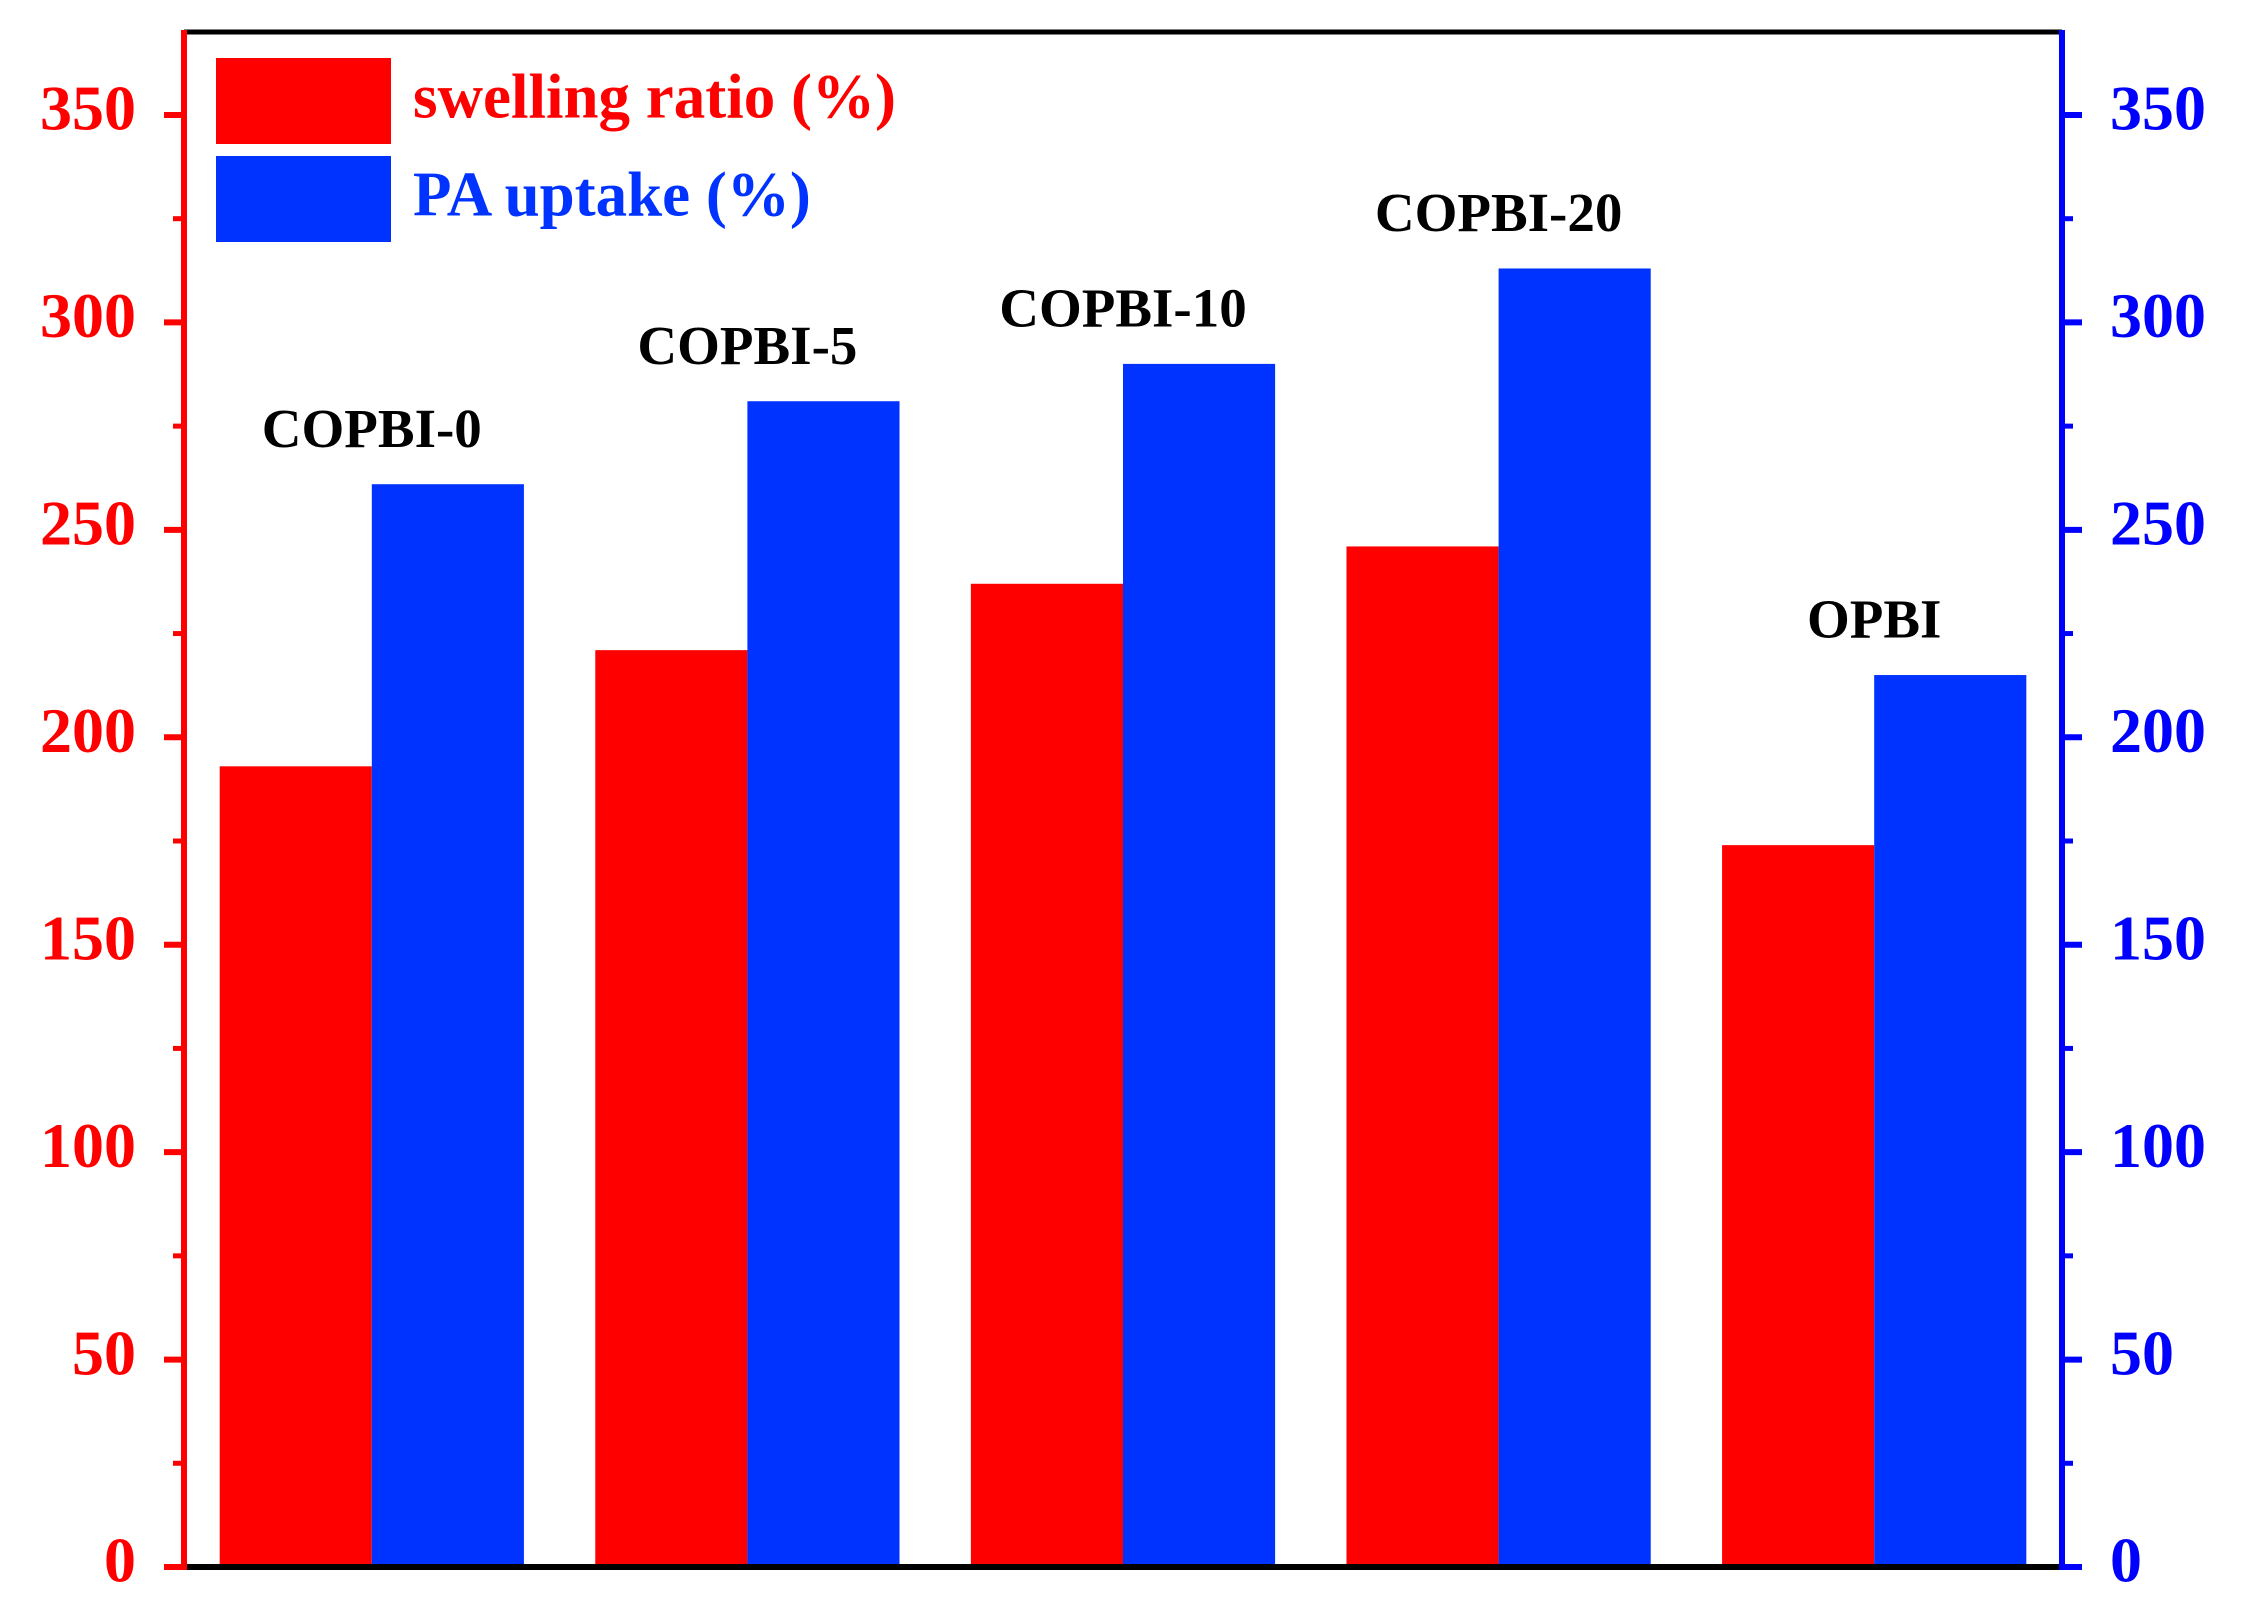  Describe the element at coordinates (654, 96) in the screenshot. I see `legend-label: swelling ratio (%)` at that location.